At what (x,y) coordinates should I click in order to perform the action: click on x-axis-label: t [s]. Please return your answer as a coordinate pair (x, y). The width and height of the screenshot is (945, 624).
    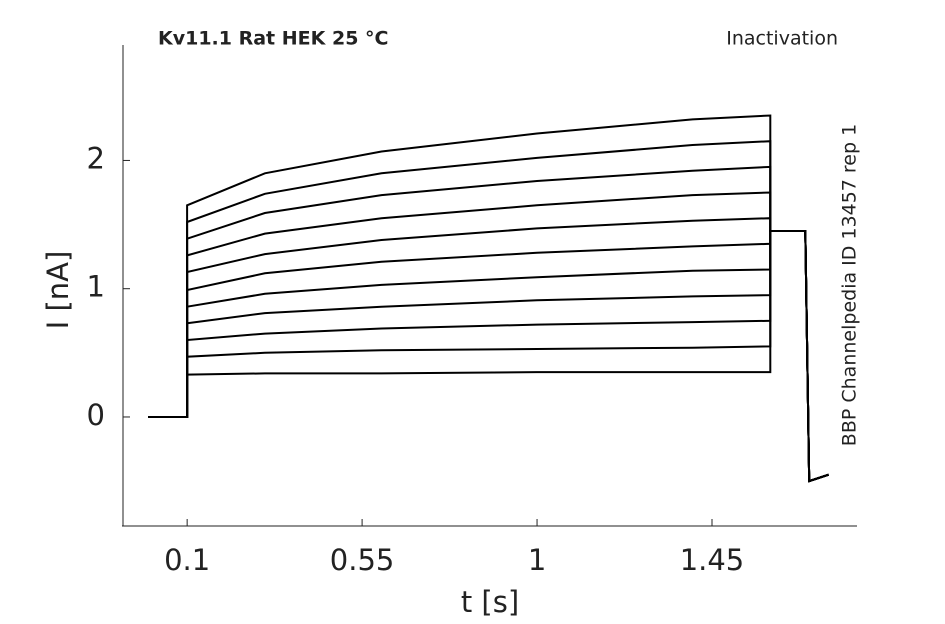
    Looking at the image, I should click on (490, 602).